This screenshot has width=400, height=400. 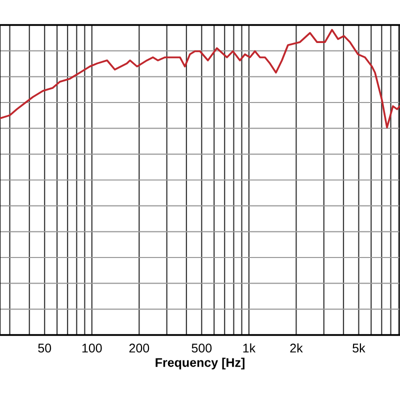 I want to click on x-tick-label: 1k, so click(x=249, y=347).